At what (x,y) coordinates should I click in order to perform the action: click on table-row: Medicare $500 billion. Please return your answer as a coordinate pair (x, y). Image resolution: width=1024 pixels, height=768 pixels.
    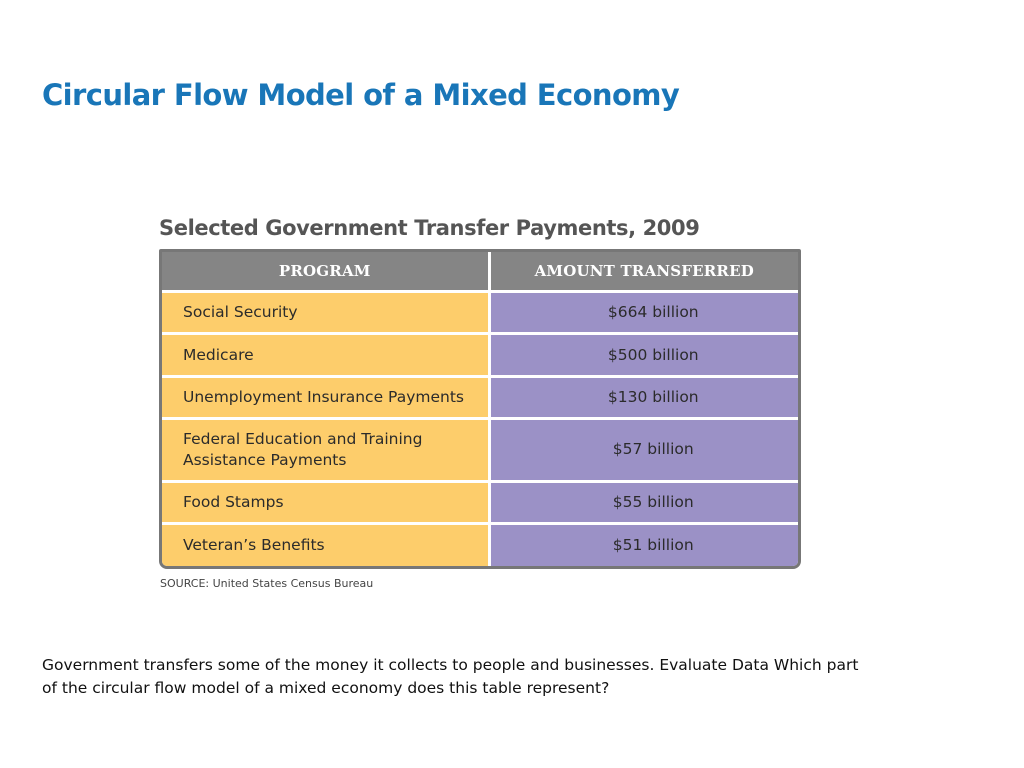
    Looking at the image, I should click on (480, 355).